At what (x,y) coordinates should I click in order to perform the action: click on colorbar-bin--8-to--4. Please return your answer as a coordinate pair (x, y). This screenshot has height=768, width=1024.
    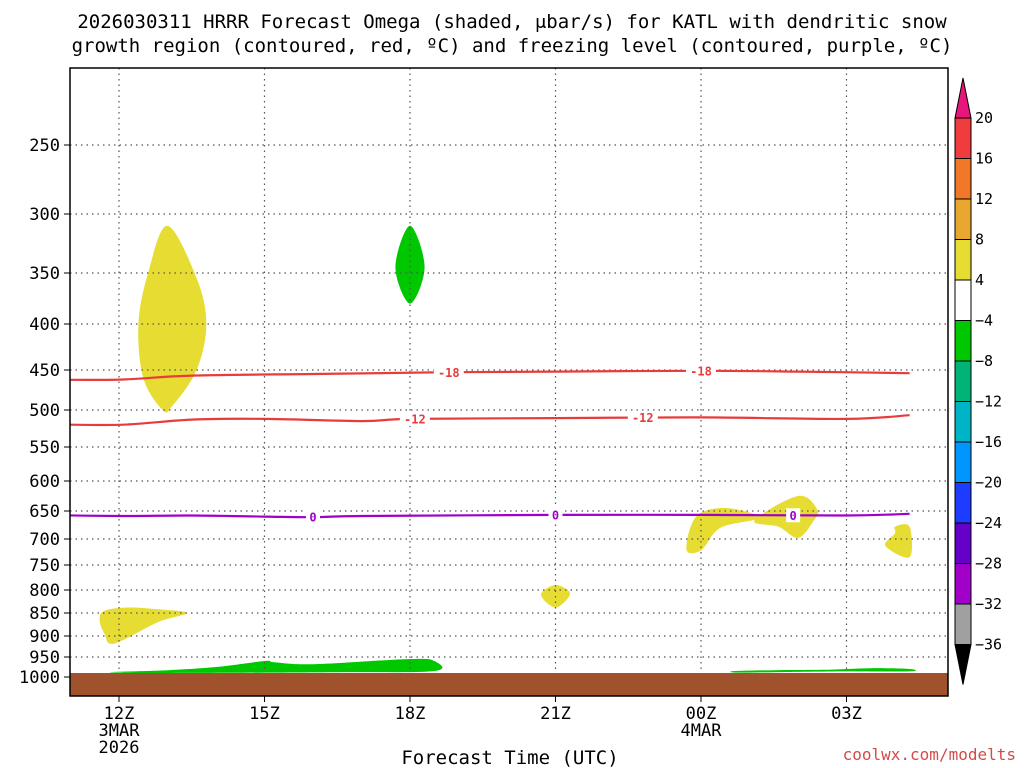
    Looking at the image, I should click on (963, 341).